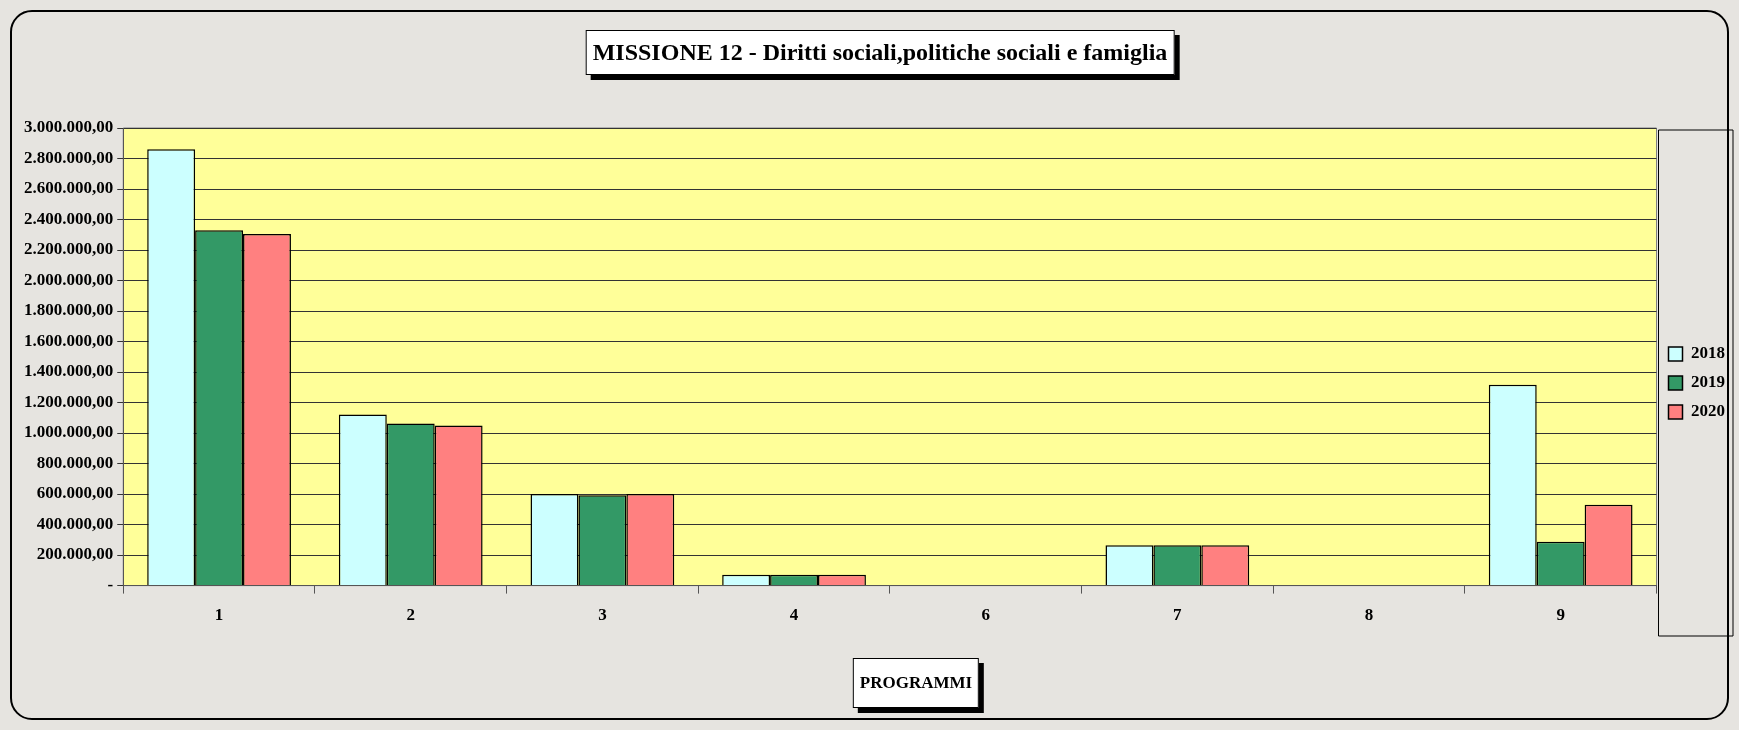 The width and height of the screenshot is (1739, 730). I want to click on x-tick-label: 6, so click(985, 615).